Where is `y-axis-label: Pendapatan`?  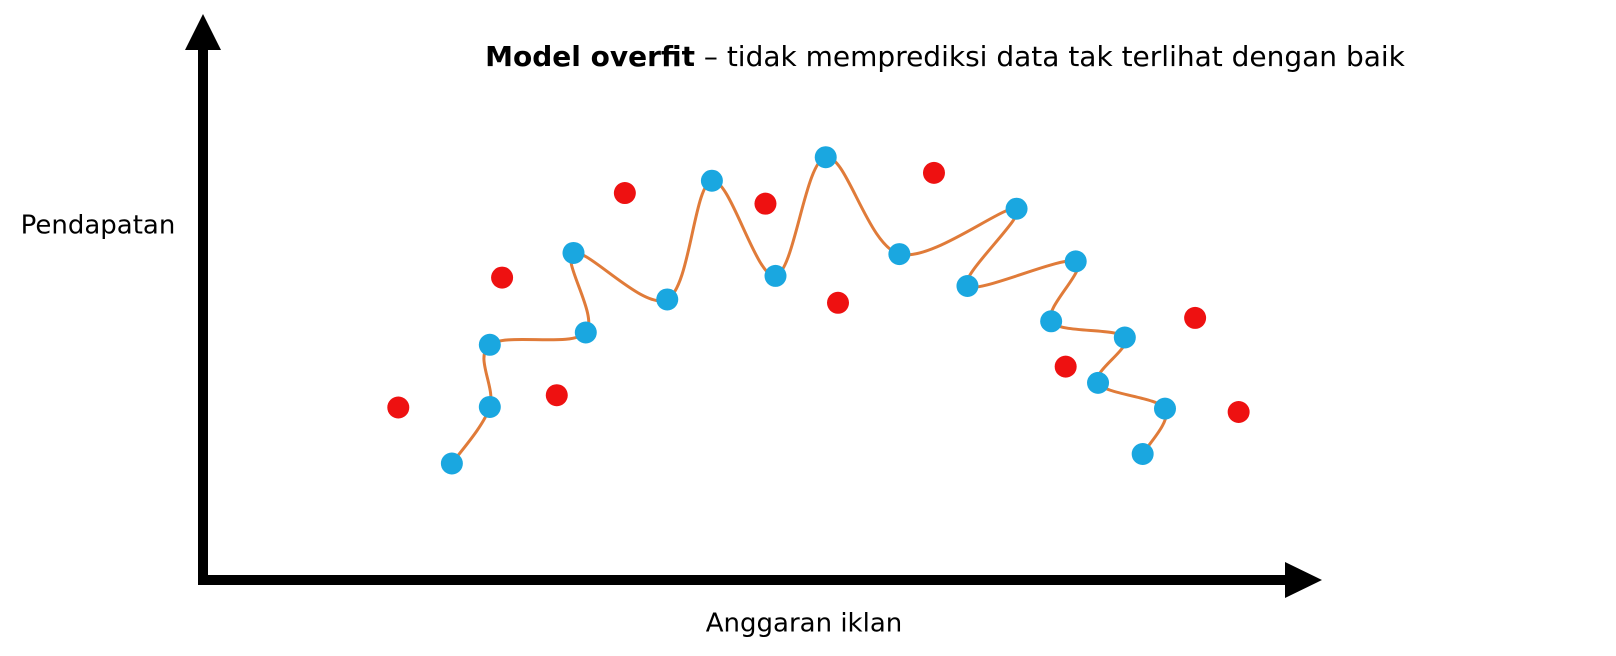
y-axis-label: Pendapatan is located at coordinates (98, 226).